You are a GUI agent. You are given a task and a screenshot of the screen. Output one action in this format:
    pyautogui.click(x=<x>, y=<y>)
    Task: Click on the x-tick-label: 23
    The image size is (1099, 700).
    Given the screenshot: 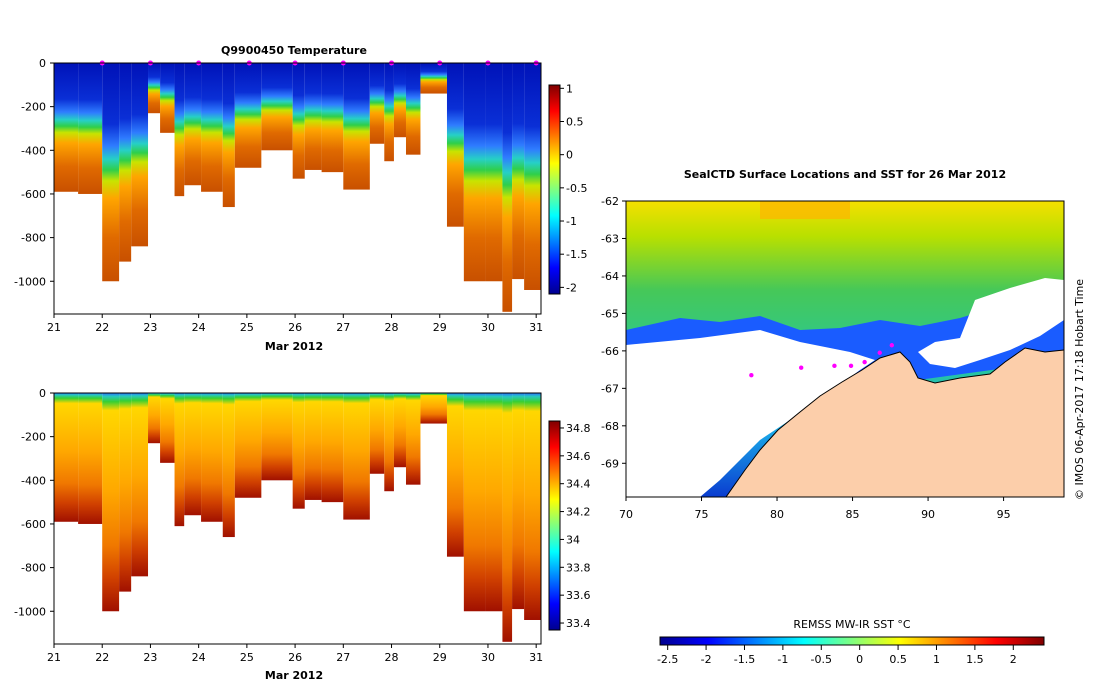 What is the action you would take?
    pyautogui.click(x=150, y=657)
    